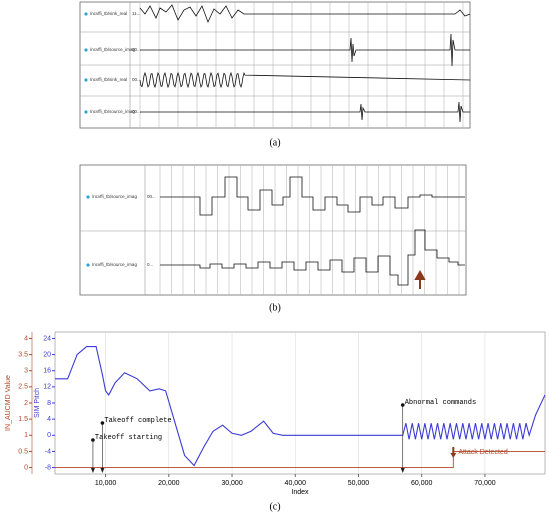  I want to click on y-tick-label: 24, so click(47, 338).